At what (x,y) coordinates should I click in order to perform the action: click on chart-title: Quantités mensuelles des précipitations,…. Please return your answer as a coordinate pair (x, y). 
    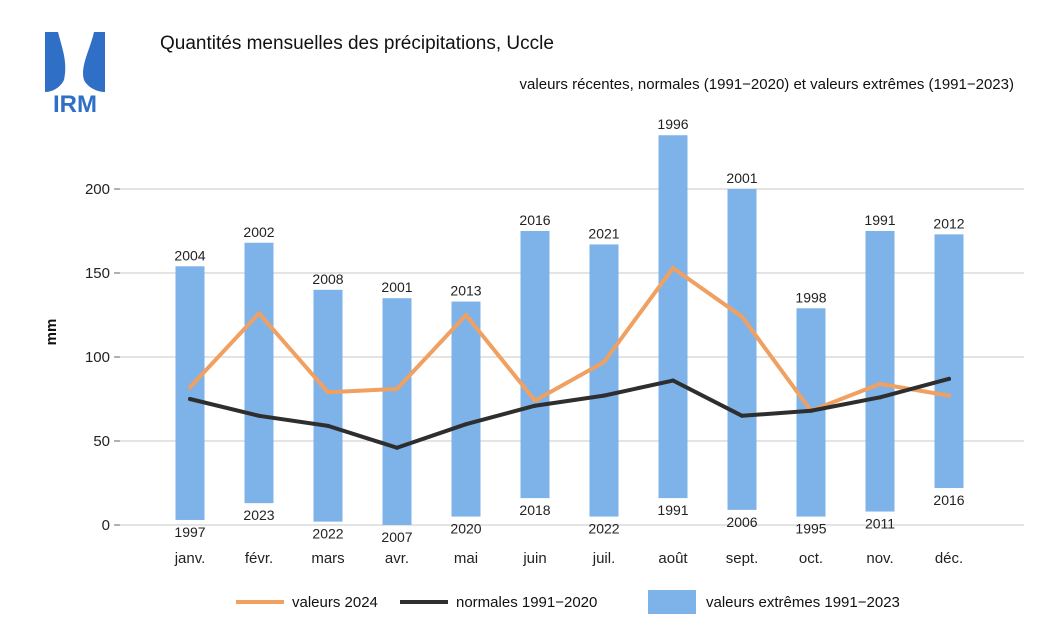
    Looking at the image, I should click on (357, 43).